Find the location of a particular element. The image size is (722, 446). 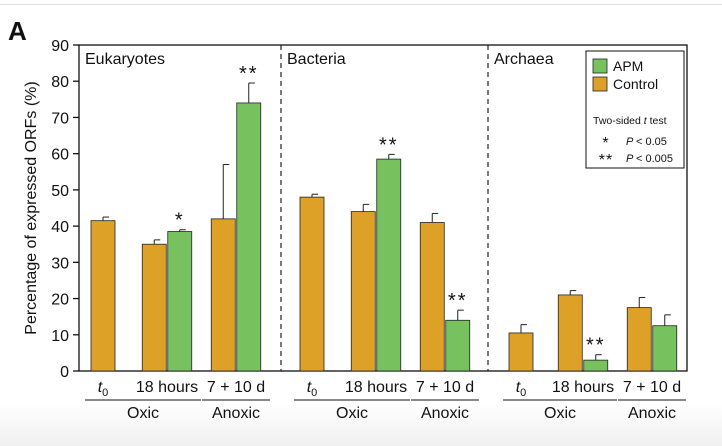

legend-sig-threshold: P < 0.005 is located at coordinates (649, 159).